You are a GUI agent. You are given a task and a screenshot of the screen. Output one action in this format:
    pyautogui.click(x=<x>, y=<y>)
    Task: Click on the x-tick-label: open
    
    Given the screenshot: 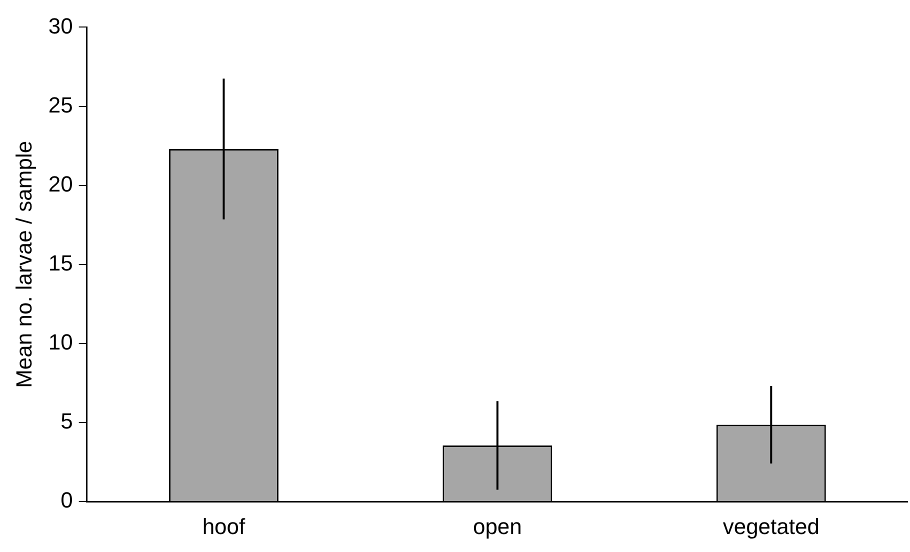 What is the action you would take?
    pyautogui.click(x=497, y=526)
    